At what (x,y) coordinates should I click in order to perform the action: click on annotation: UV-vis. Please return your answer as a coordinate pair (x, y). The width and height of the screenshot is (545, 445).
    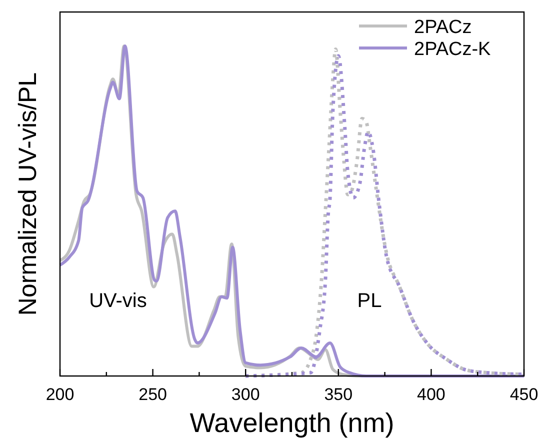
    Looking at the image, I should click on (118, 301).